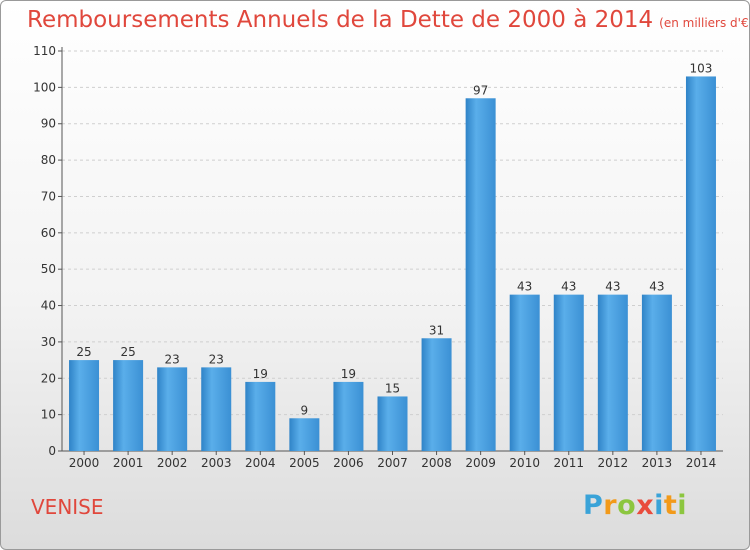 The height and width of the screenshot is (550, 750). I want to click on y-tick-label: 70, so click(48, 196).